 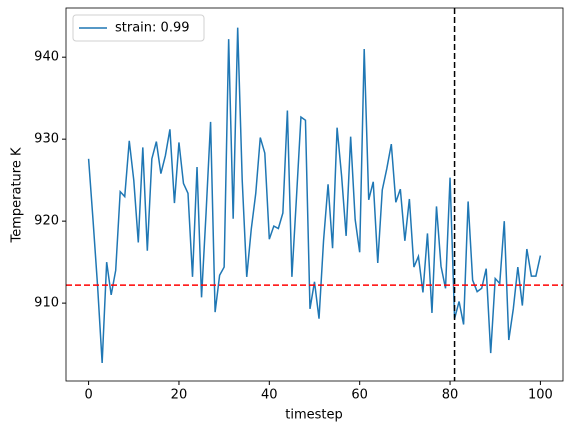 What do you see at coordinates (450, 395) in the screenshot?
I see `x-tick-label: 80` at bounding box center [450, 395].